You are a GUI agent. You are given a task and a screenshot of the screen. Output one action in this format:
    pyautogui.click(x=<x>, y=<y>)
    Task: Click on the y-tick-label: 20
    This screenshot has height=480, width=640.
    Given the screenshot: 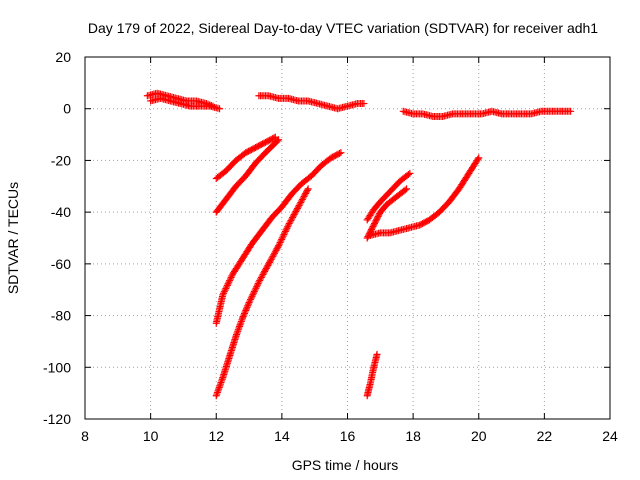 What is the action you would take?
    pyautogui.click(x=63, y=57)
    